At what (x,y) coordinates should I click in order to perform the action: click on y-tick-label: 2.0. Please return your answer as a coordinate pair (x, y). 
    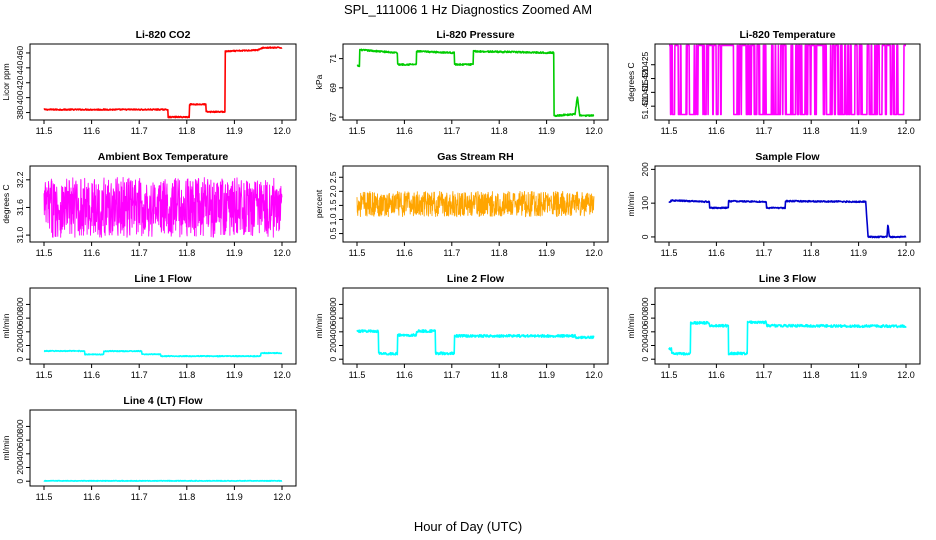
    Looking at the image, I should click on (333, 191).